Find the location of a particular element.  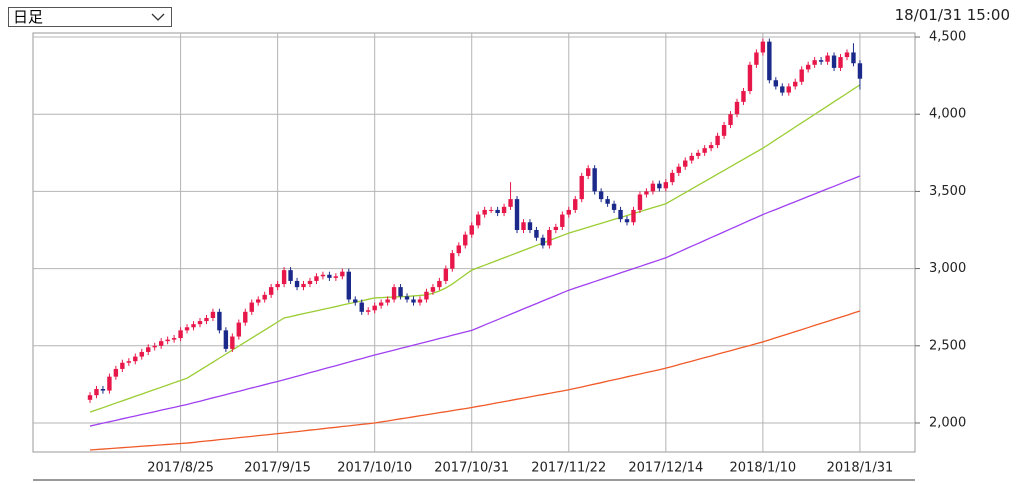

x-tick-label: 2017/8/25 is located at coordinates (180, 468).